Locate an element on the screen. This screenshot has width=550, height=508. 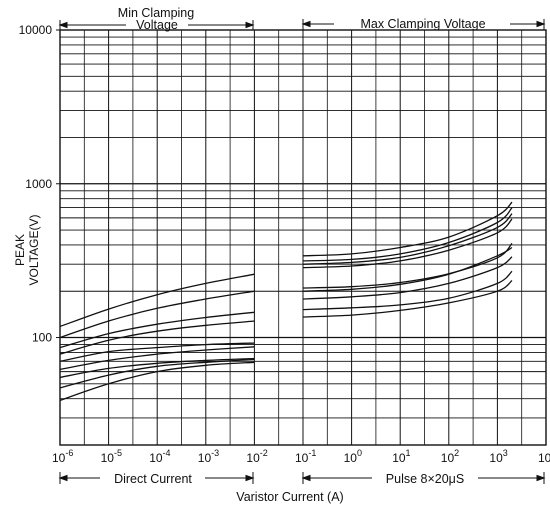
x-tick-label: 10² is located at coordinates (450, 456).